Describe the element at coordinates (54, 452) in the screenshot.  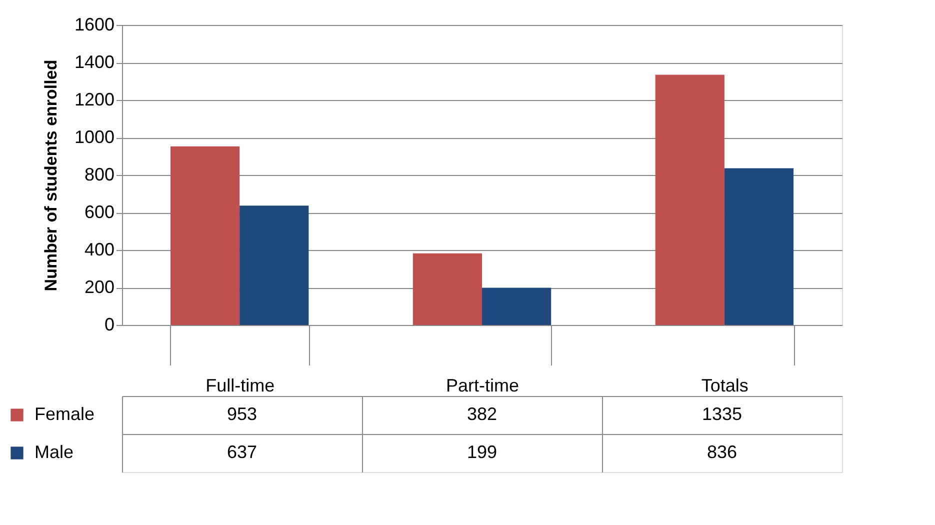
I see `legend-label: Male` at that location.